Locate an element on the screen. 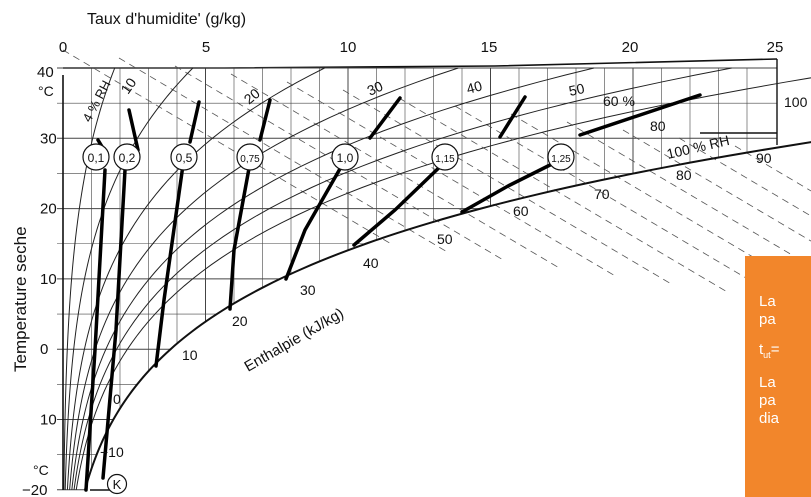 The image size is (811, 497). enthalpy-scale-label: 40 is located at coordinates (371, 263).